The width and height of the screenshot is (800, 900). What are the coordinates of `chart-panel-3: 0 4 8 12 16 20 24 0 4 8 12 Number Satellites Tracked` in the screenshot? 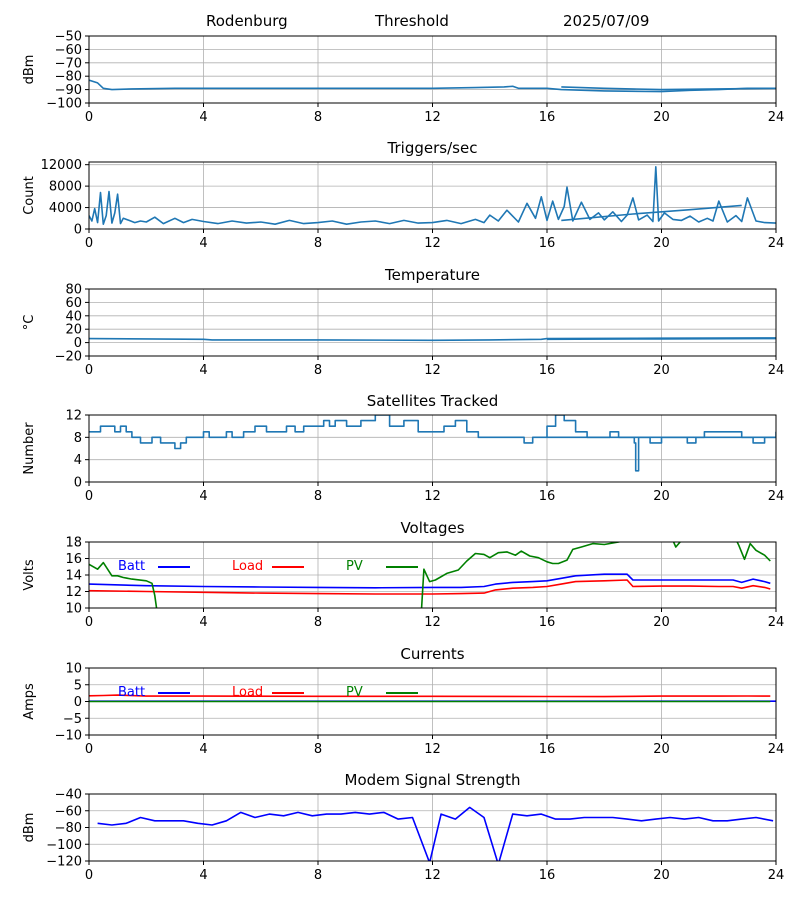 It's located at (403, 448).